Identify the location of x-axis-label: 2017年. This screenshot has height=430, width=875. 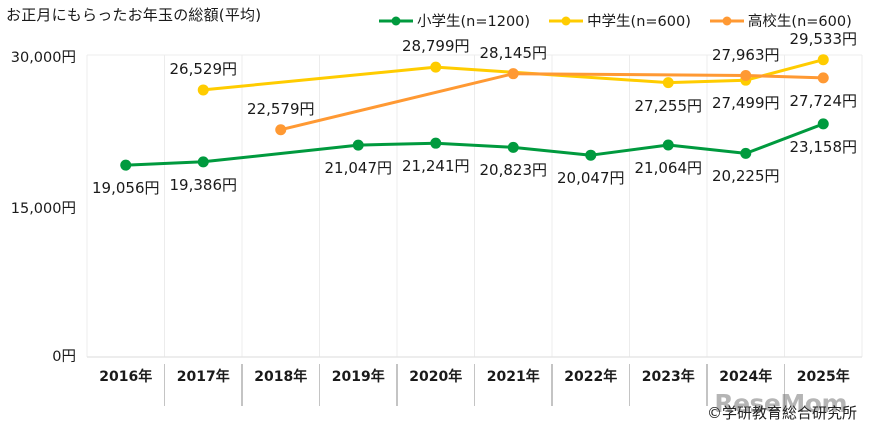
(203, 377).